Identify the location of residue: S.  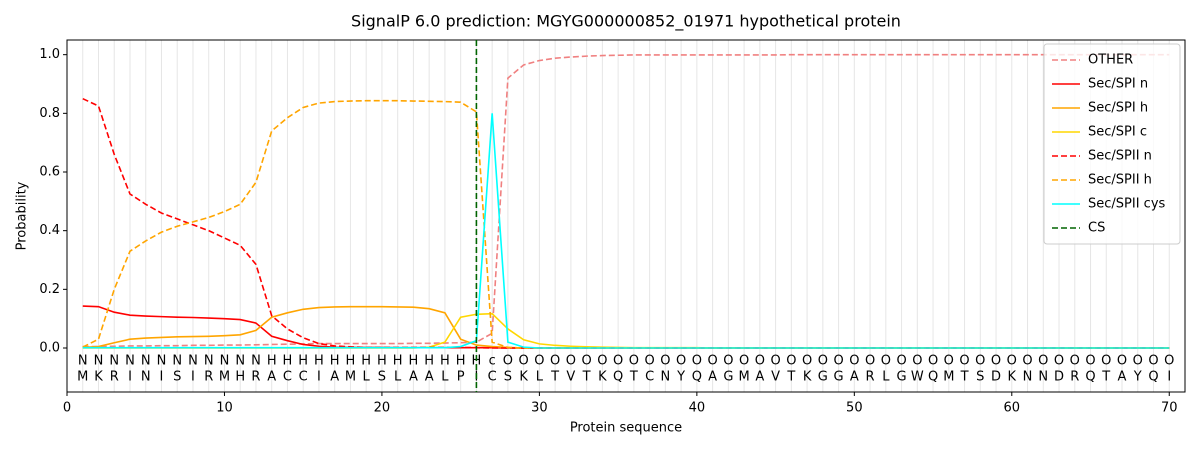
(980, 377).